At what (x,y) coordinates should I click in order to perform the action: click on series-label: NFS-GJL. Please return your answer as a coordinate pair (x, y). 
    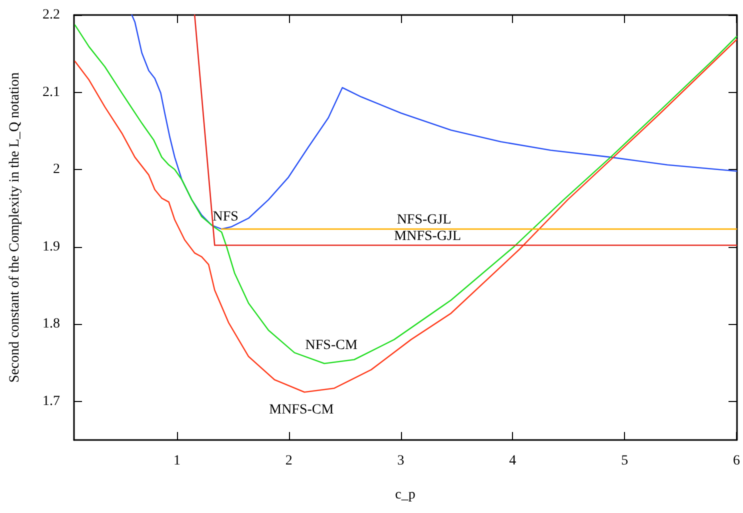
    Looking at the image, I should click on (424, 220).